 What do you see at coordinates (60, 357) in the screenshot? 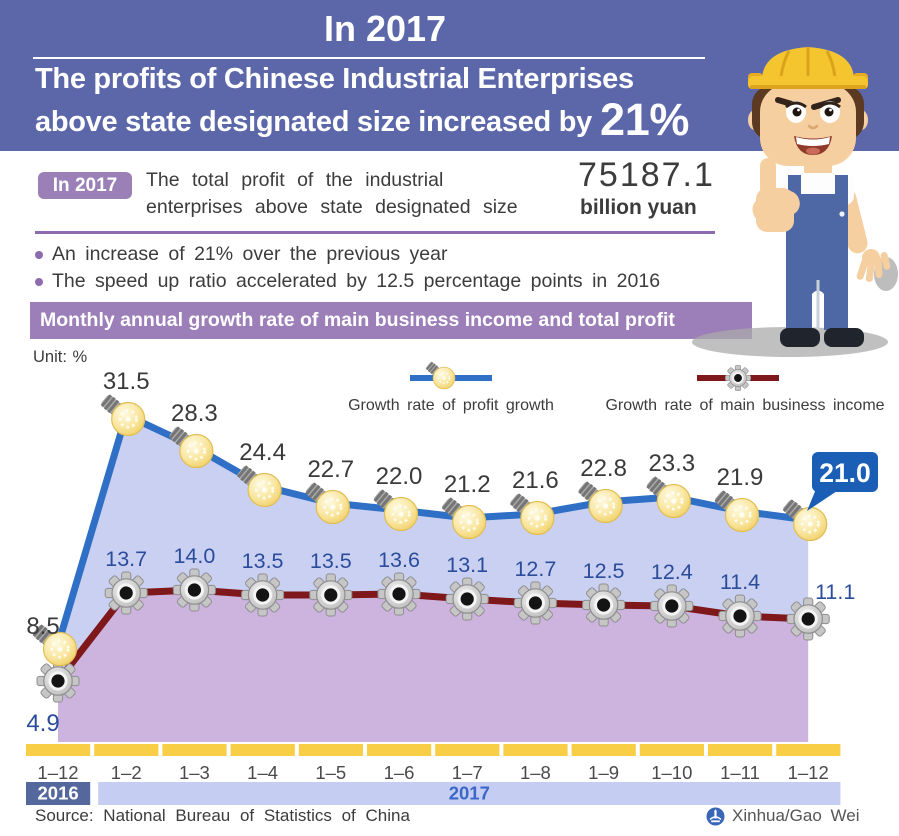
I see `unit-label: Unit: %` at bounding box center [60, 357].